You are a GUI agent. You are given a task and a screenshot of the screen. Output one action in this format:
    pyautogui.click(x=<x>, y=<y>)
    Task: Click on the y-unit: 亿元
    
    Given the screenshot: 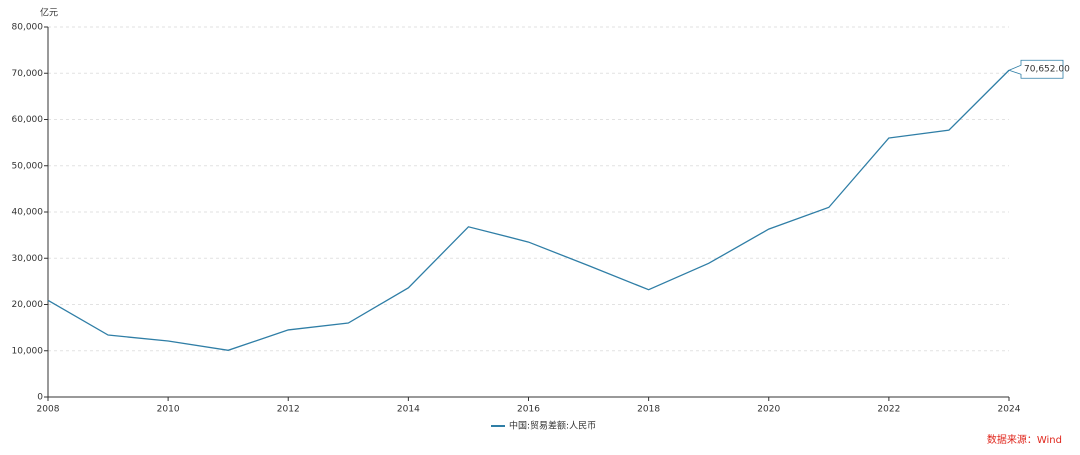 What is the action you would take?
    pyautogui.click(x=49, y=13)
    